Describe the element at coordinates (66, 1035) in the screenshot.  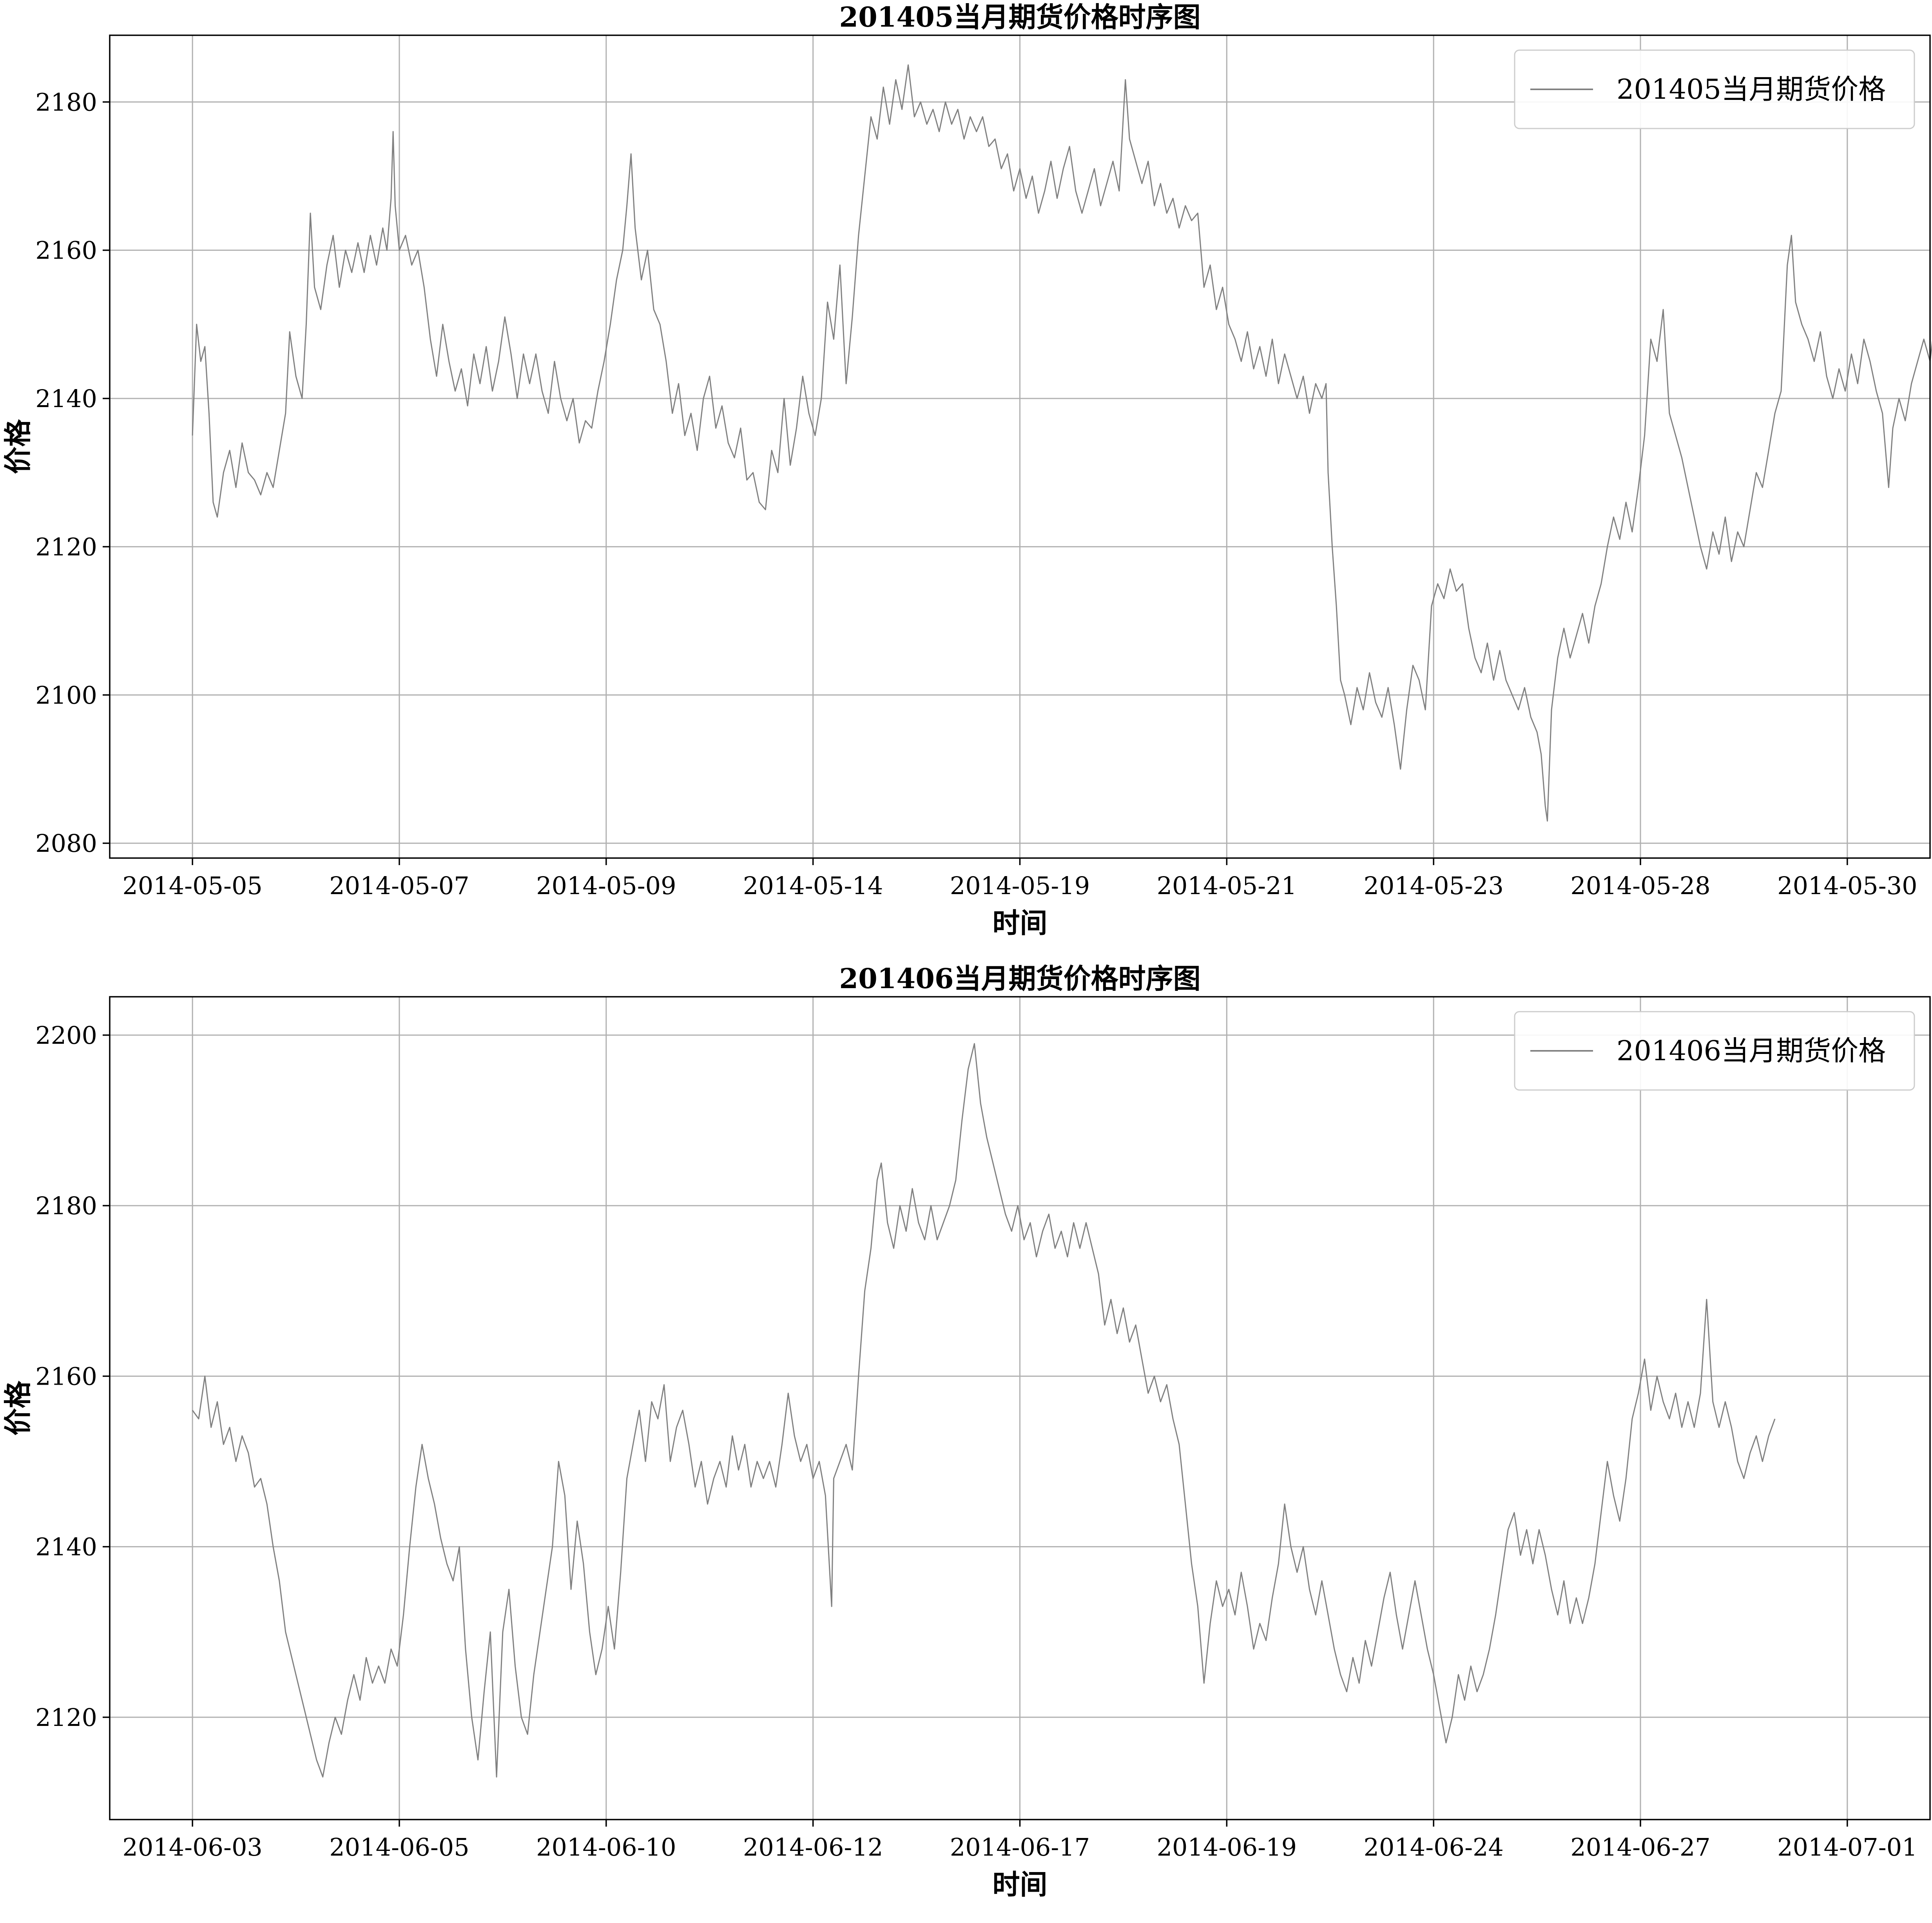
I see `chart-1-y-tick-label: 2200` at that location.